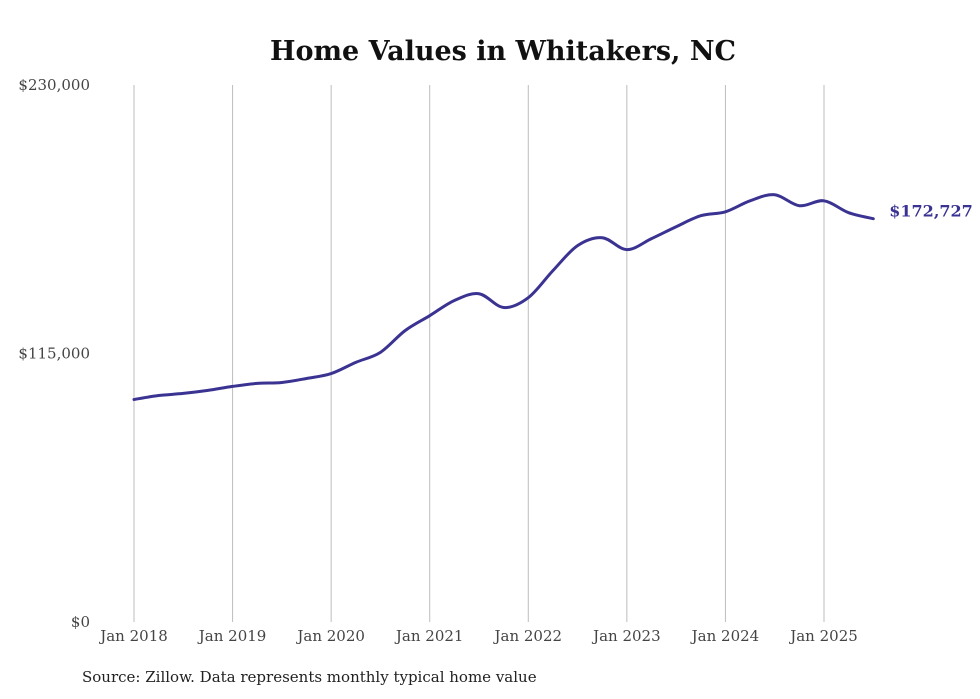  Describe the element at coordinates (725, 636) in the screenshot. I see `x-tick-label: Jan 2024` at that location.